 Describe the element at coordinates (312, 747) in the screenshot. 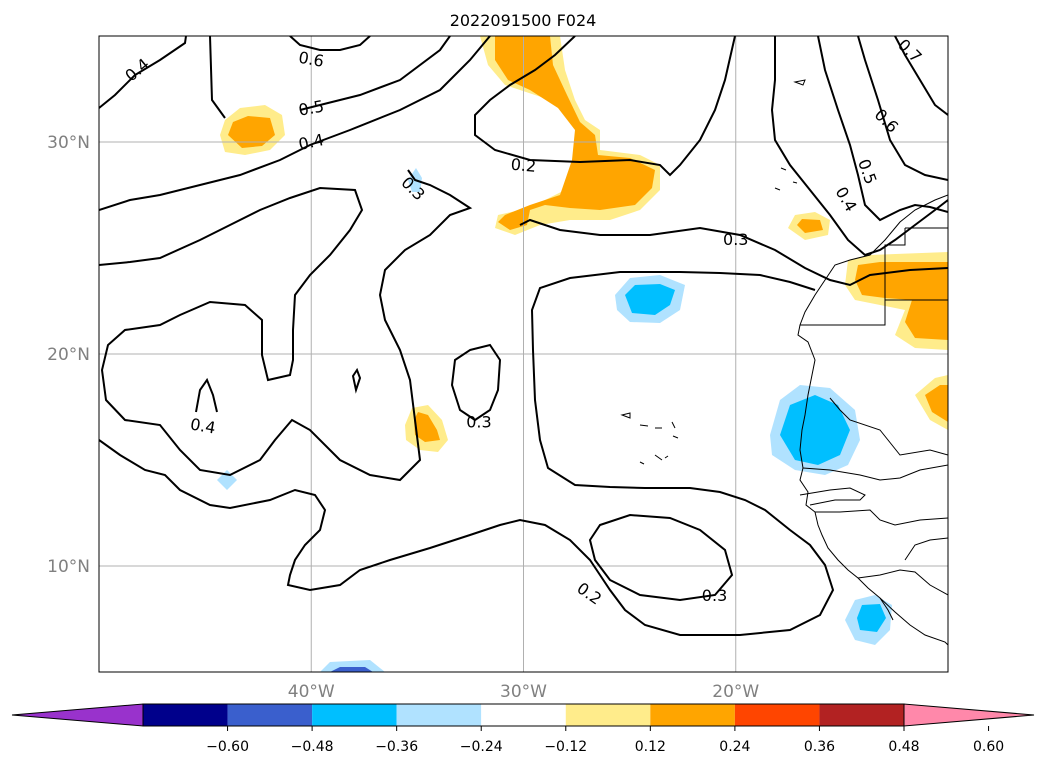

I see `colorbar-tick-label: −0.48` at that location.